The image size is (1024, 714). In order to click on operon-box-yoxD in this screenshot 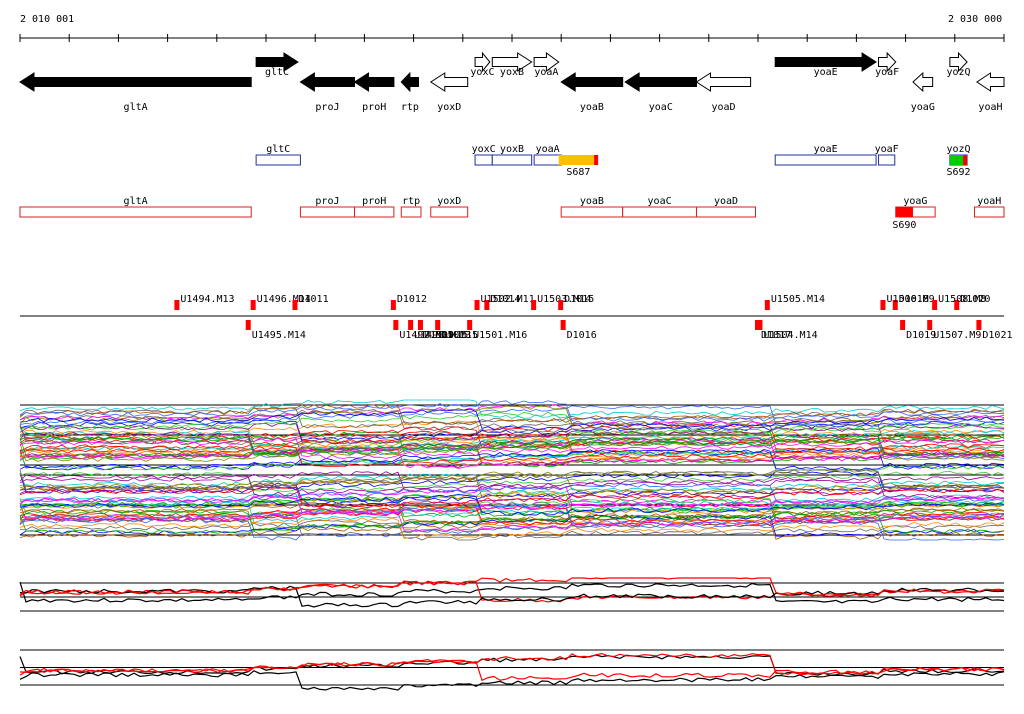, I will do `click(449, 212)`.